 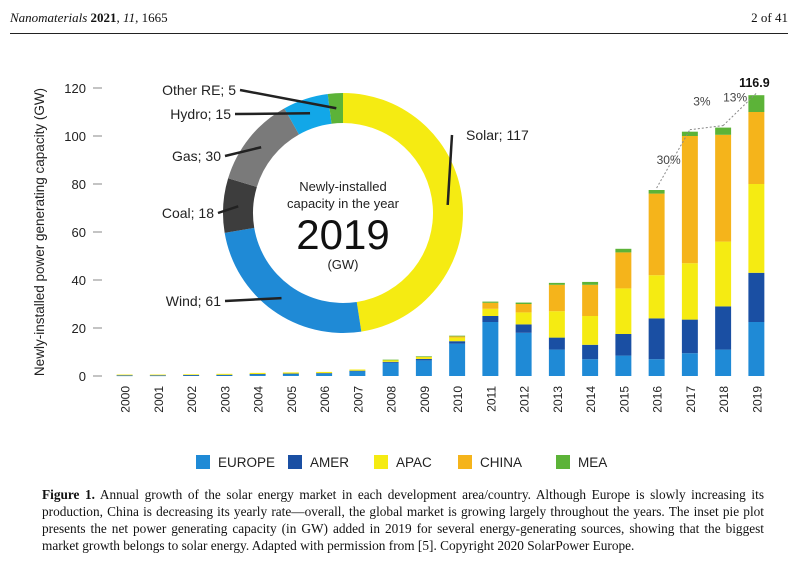 What do you see at coordinates (154, 17) in the screenshot?
I see `article-number: 1665` at bounding box center [154, 17].